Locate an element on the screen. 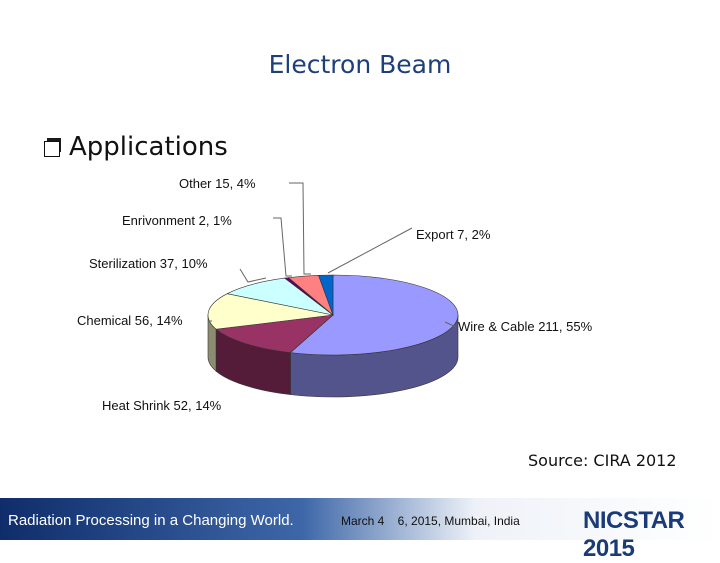  pie-top is located at coordinates (333, 315).